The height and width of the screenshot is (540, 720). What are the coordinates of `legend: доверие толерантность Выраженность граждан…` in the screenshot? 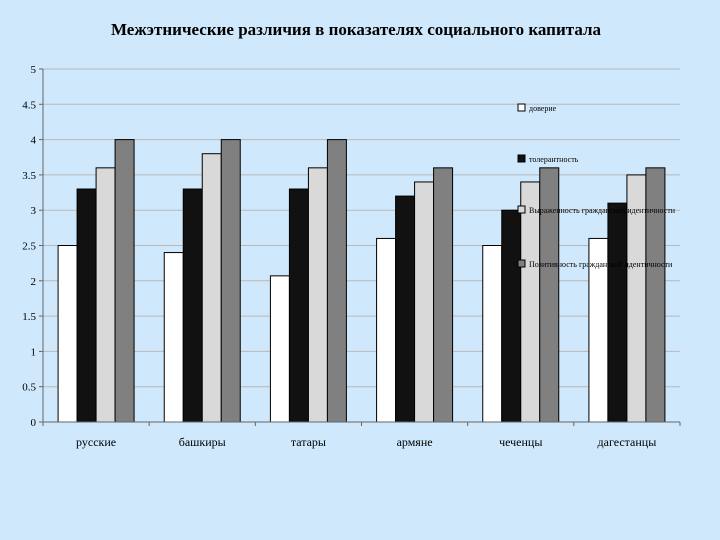 It's located at (596, 186).